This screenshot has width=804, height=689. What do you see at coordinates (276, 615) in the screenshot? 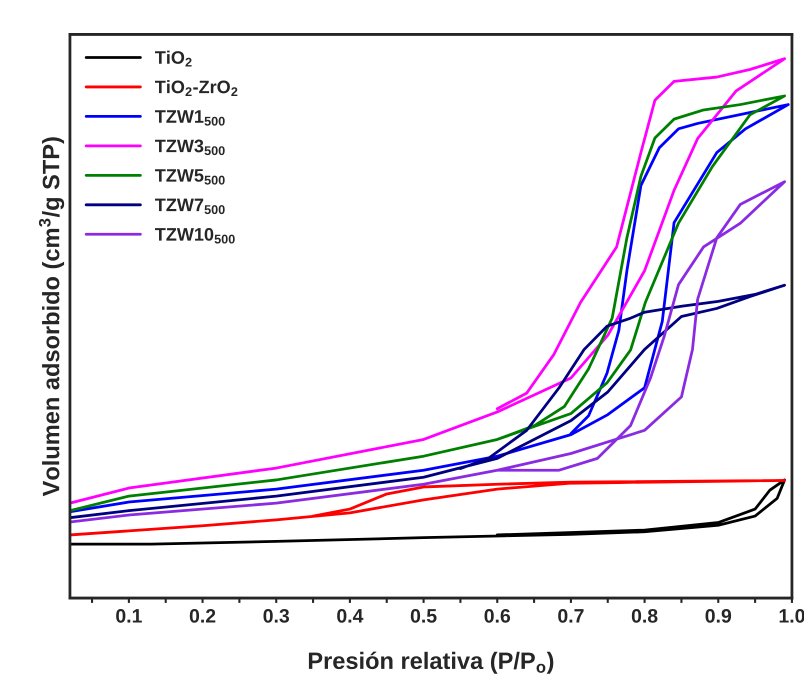
I see `x-tick-label: 0.3` at bounding box center [276, 615].